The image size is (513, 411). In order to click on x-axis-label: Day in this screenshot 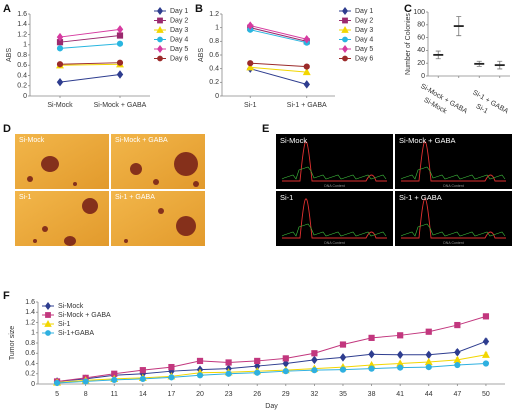, I will do `click(271, 406)`.